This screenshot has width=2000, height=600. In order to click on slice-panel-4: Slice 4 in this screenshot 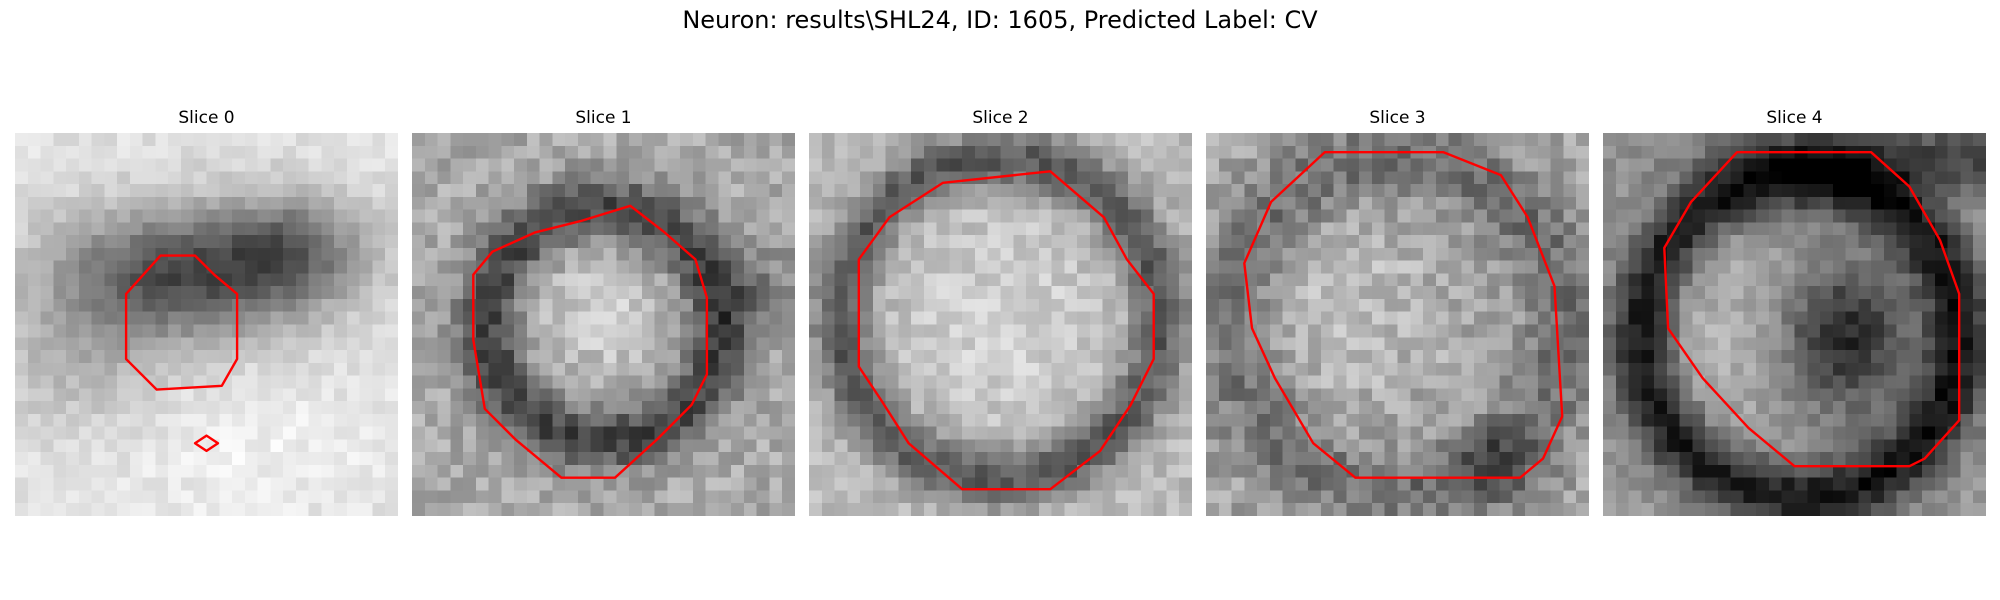, I will do `click(1794, 312)`.